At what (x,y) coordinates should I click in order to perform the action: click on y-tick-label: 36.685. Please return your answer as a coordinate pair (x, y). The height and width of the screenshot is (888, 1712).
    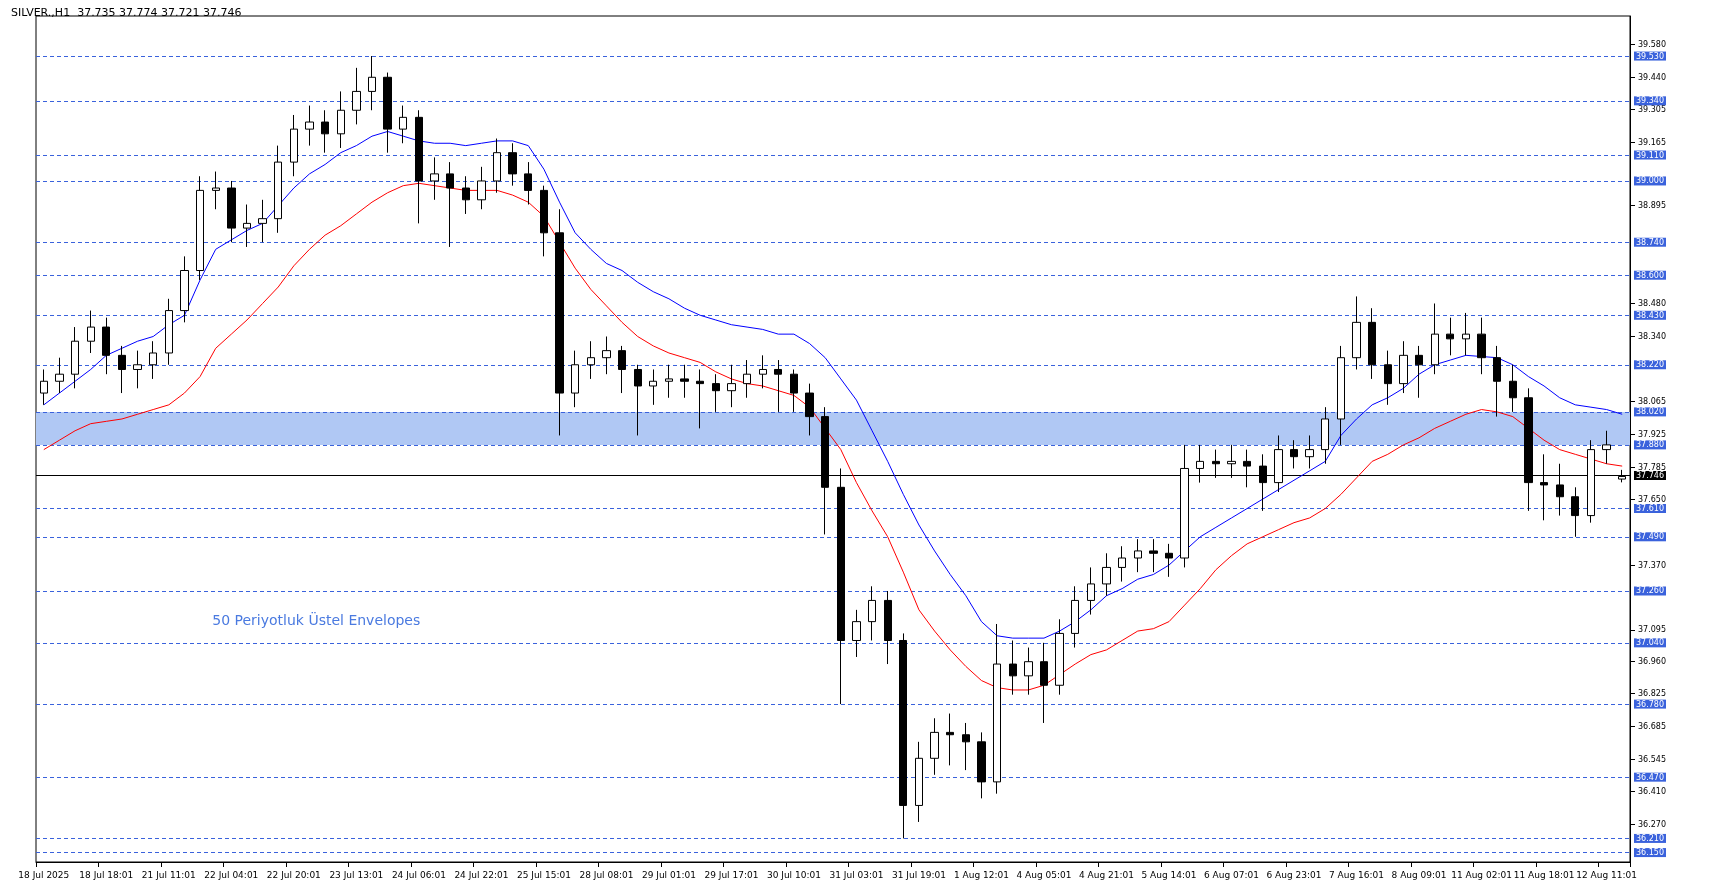
    Looking at the image, I should click on (1652, 726).